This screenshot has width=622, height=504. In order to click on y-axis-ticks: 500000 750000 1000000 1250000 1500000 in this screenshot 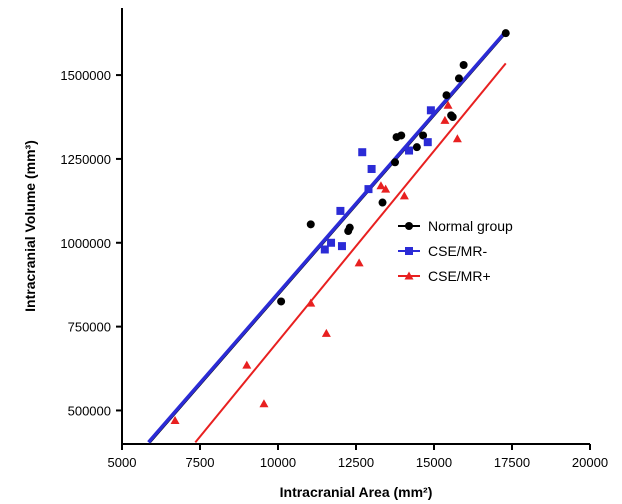, I will do `click(91, 243)`.